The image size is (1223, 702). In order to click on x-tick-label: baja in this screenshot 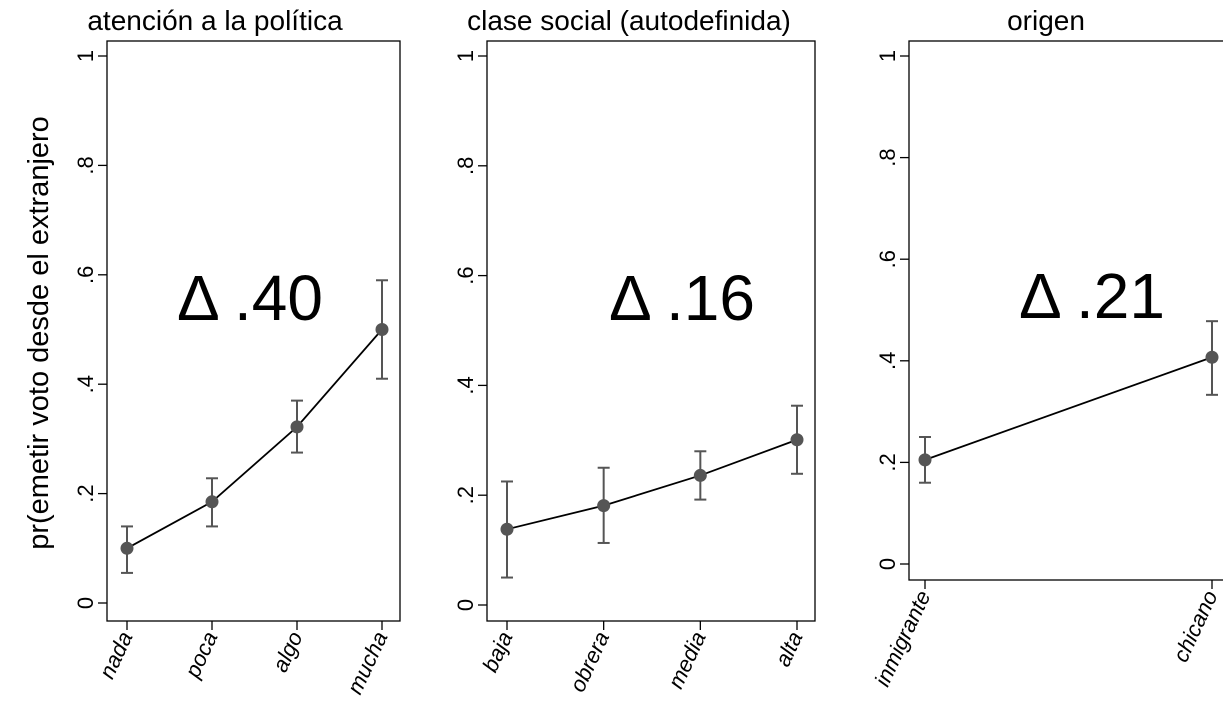, I will do `click(497, 652)`.